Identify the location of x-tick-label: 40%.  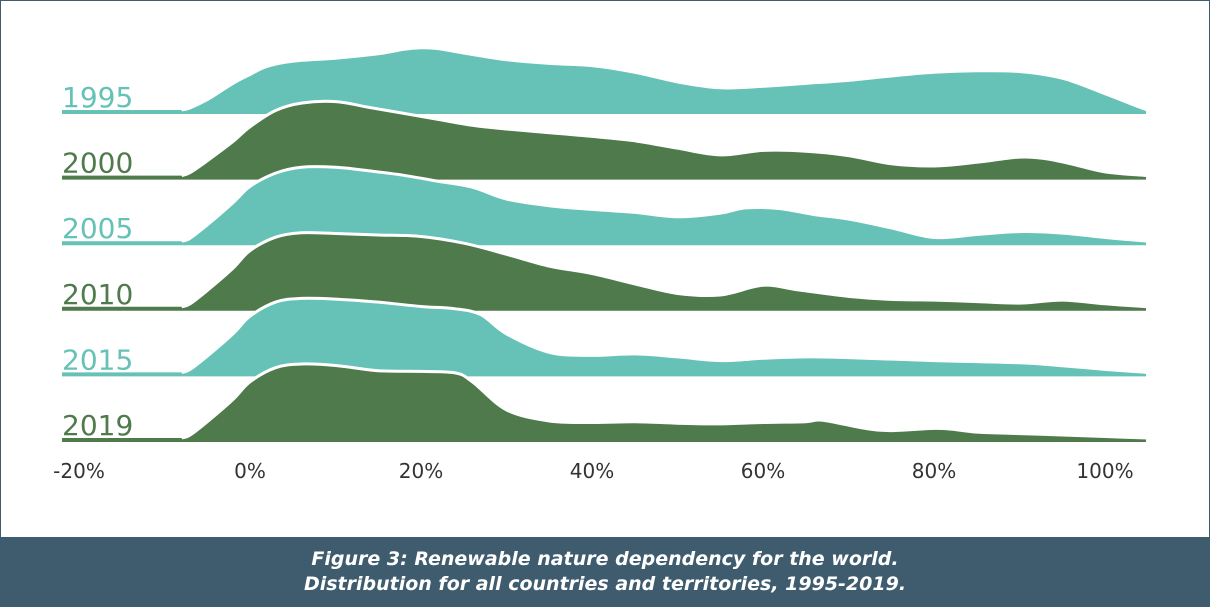
(592, 471).